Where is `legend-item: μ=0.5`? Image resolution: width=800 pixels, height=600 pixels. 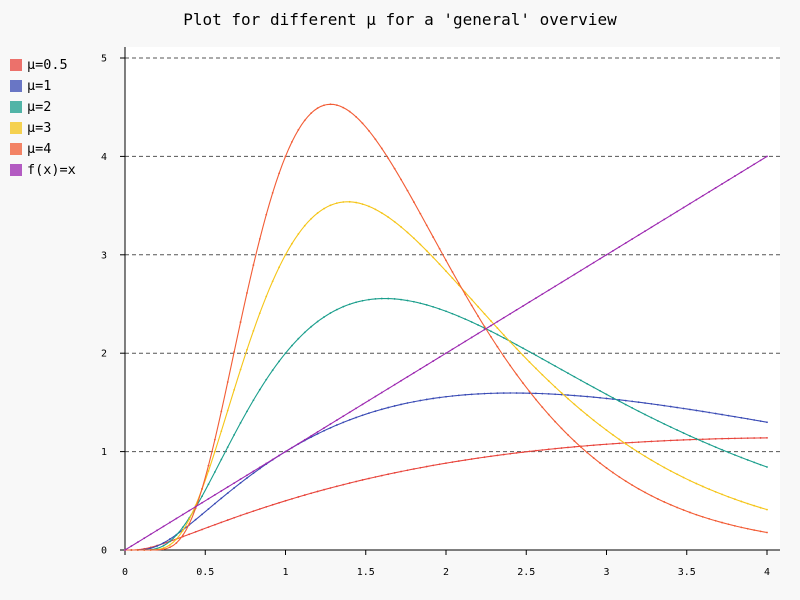
legend-item: μ=0.5 is located at coordinates (43, 64).